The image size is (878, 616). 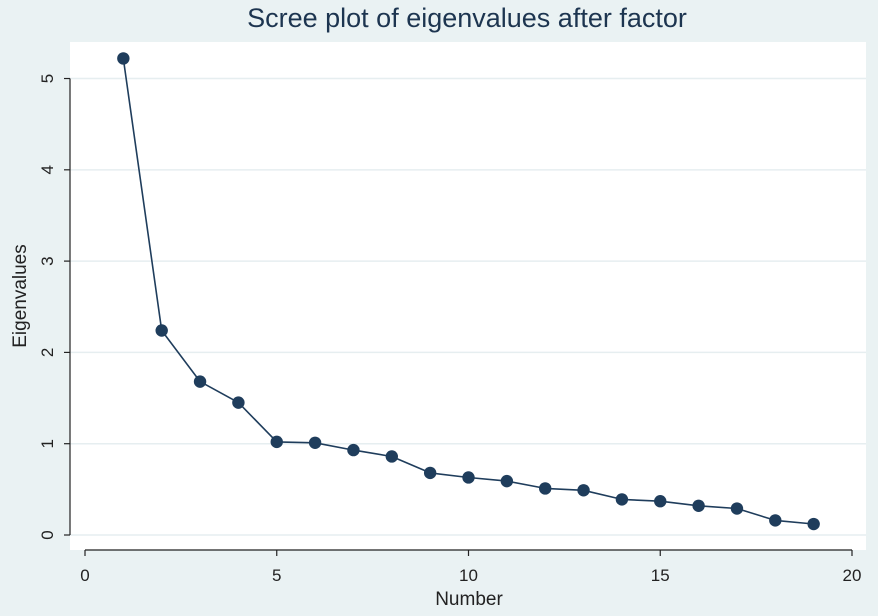 I want to click on y-tick-label-1: 1, so click(x=47, y=443).